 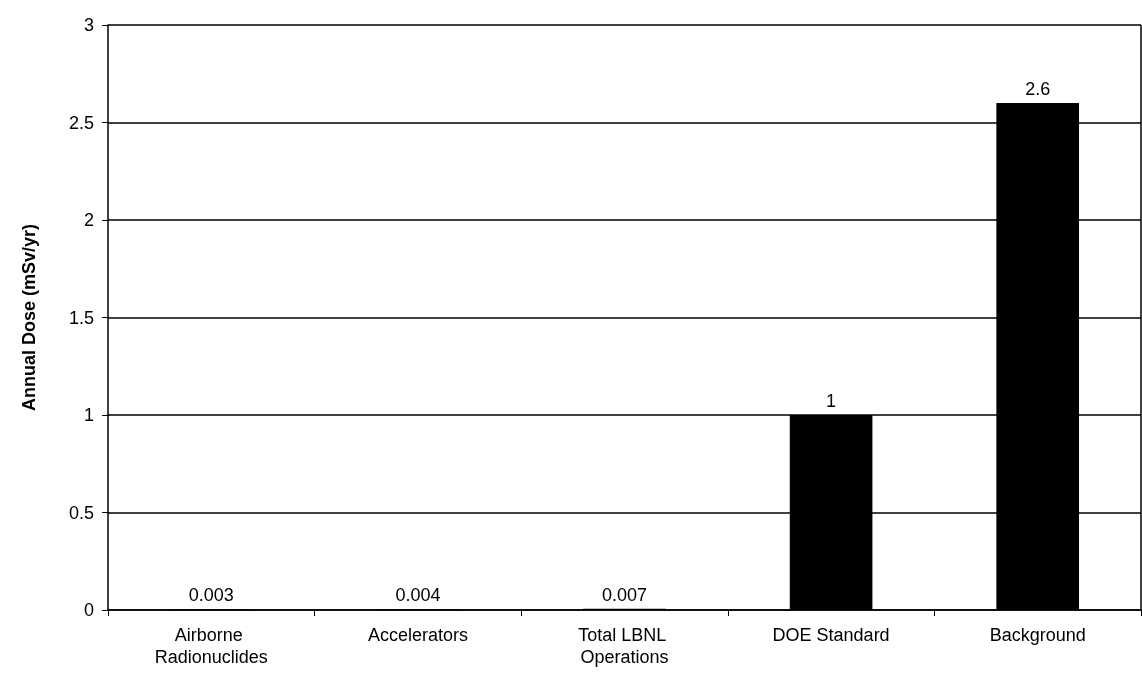 What do you see at coordinates (88, 220) in the screenshot?
I see `y-tick-label: 2` at bounding box center [88, 220].